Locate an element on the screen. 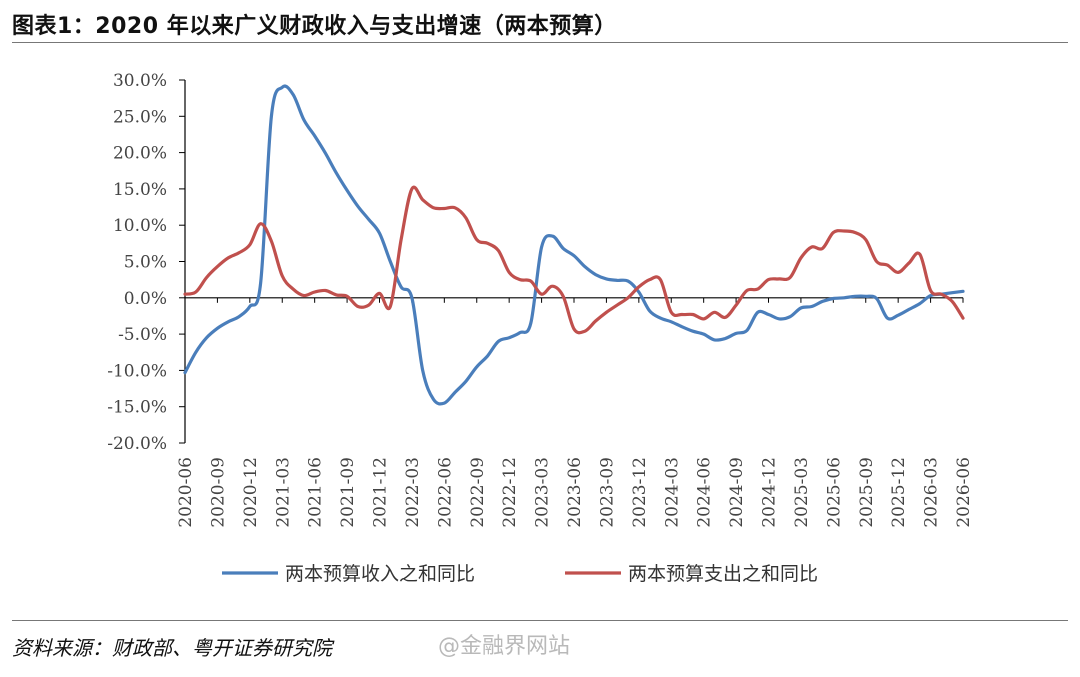 The width and height of the screenshot is (1080, 677). x-tick-label: 2021-03 is located at coordinates (283, 492).